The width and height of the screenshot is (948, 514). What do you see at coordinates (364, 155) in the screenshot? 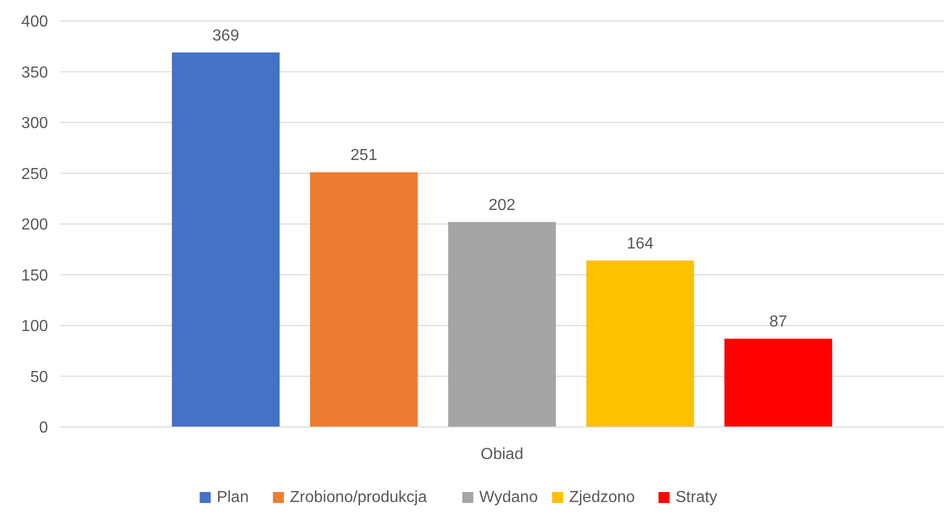
I see `data-label: 251` at bounding box center [364, 155].